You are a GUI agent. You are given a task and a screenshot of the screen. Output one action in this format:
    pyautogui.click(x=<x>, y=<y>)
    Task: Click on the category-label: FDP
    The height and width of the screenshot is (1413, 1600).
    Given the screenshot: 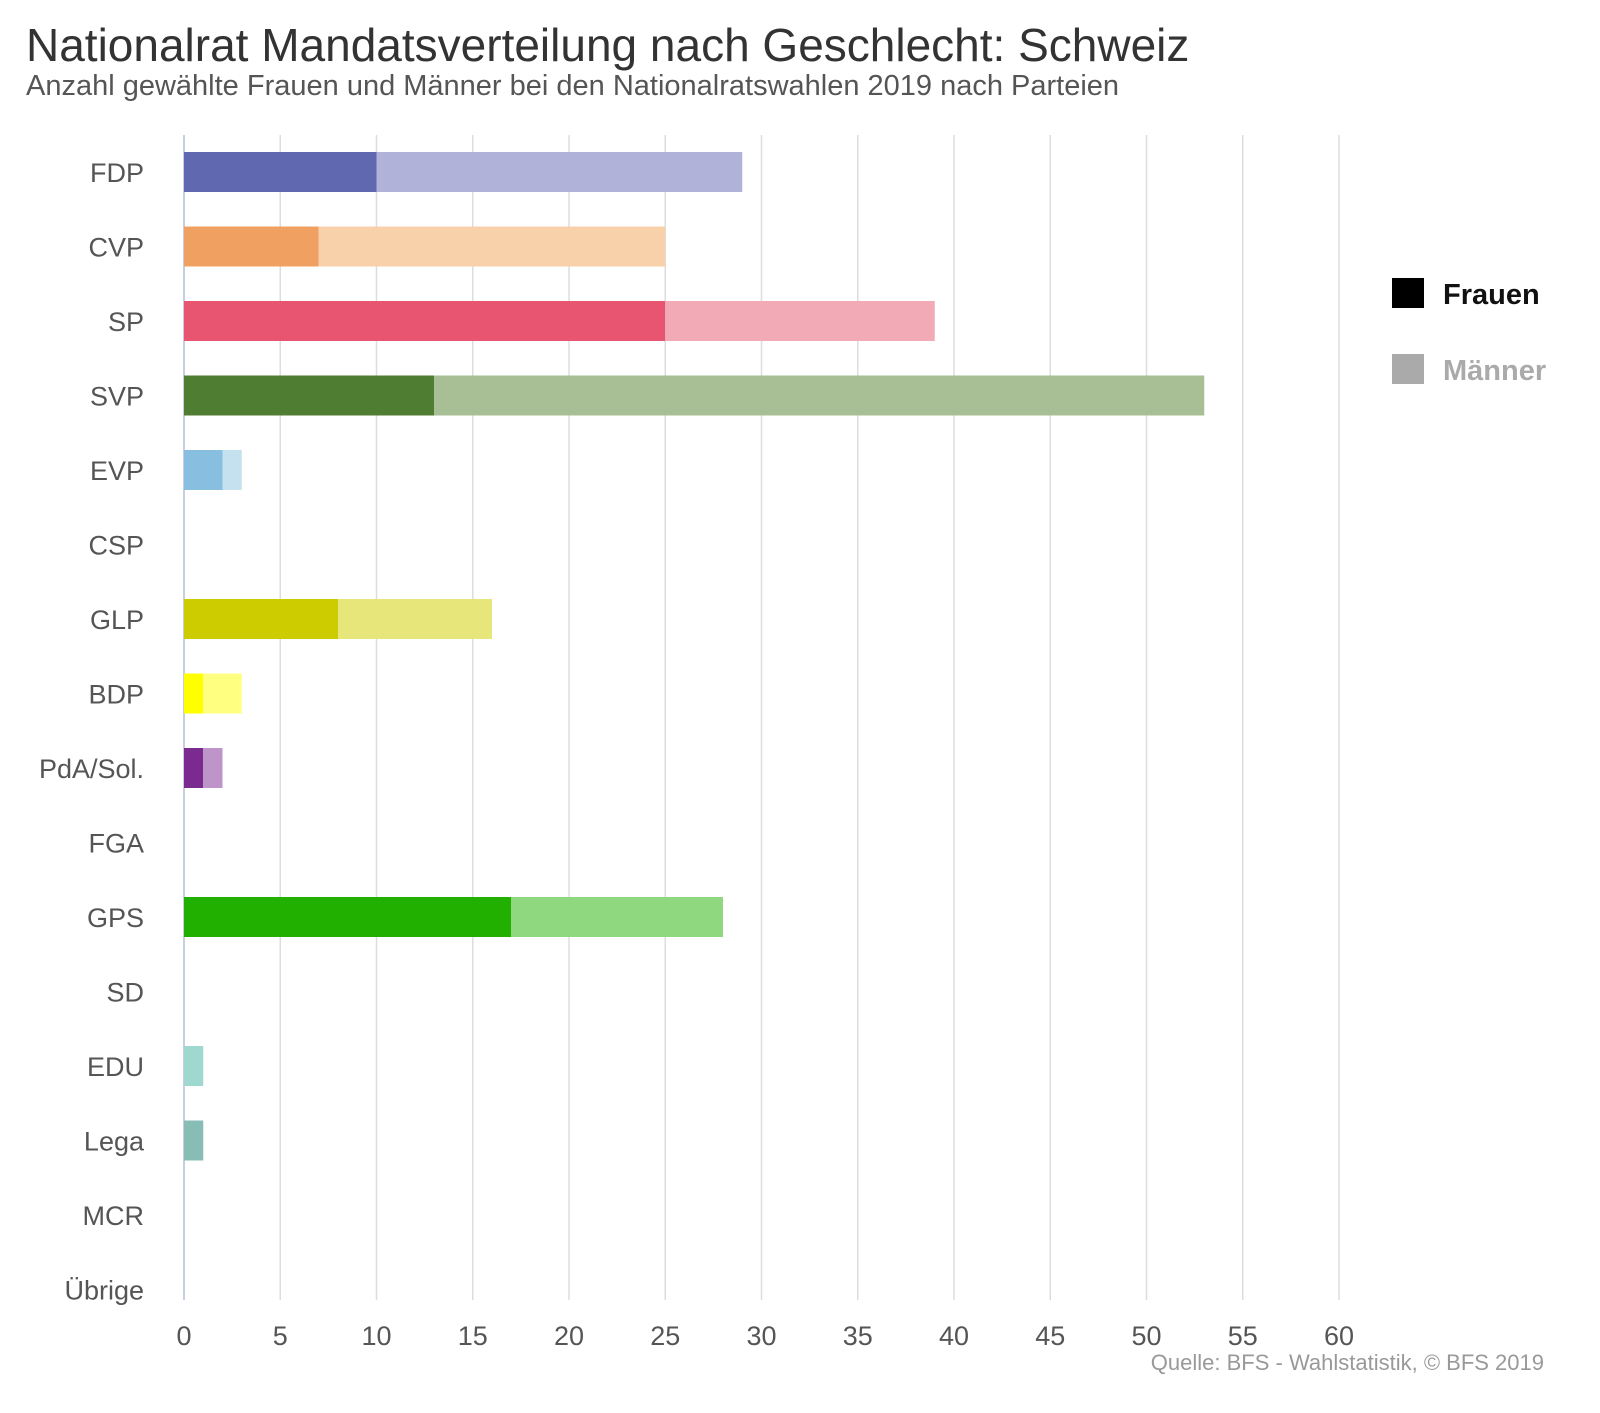 What is the action you would take?
    pyautogui.click(x=117, y=173)
    